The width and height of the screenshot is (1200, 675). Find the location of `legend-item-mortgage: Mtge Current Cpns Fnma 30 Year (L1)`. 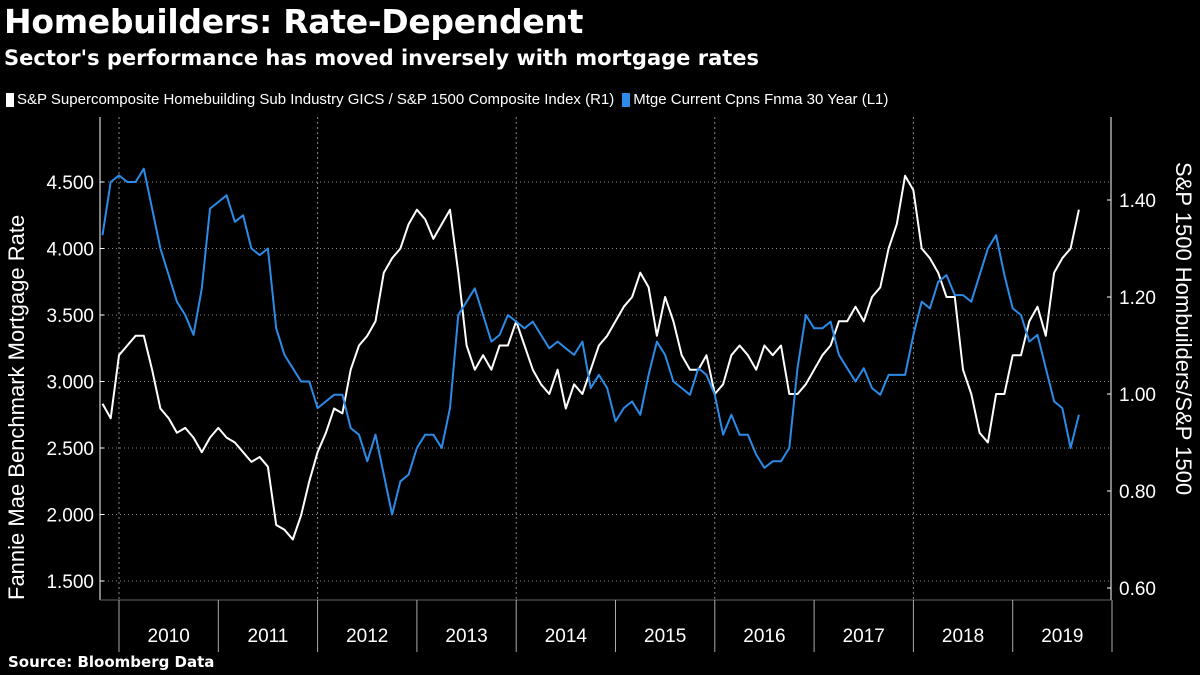

legend-item-mortgage: Mtge Current Cpns Fnma 30 Year (L1) is located at coordinates (755, 99).